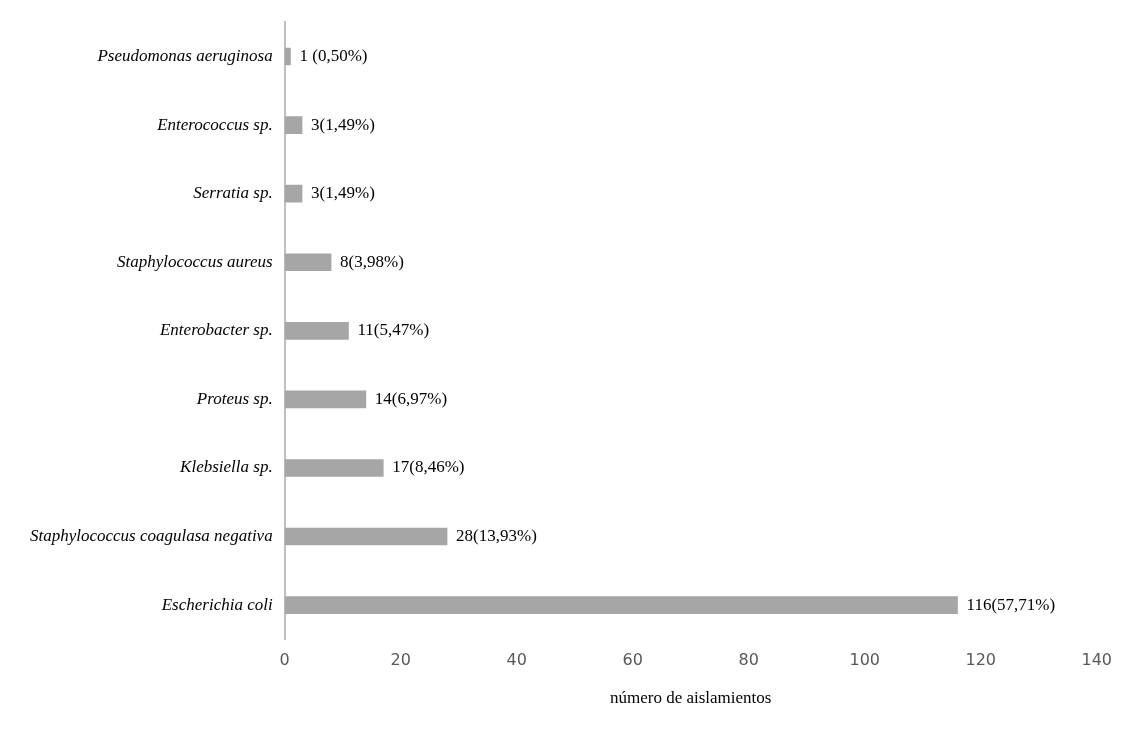 This screenshot has width=1124, height=741. What do you see at coordinates (216, 604) in the screenshot?
I see `y-tick-label: Escherichia coli` at bounding box center [216, 604].